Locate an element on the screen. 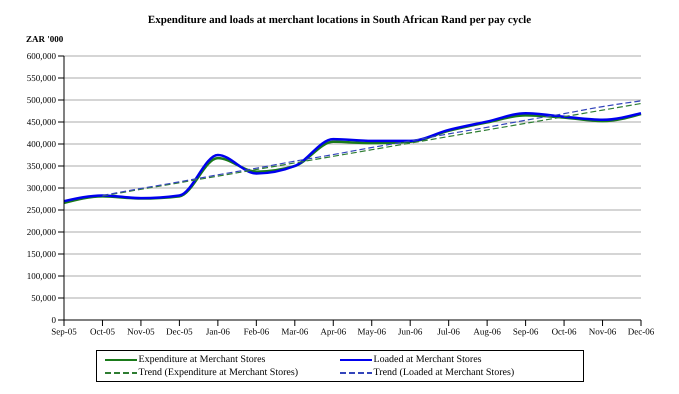  y-tick-label: 450,000 is located at coordinates (41, 122).